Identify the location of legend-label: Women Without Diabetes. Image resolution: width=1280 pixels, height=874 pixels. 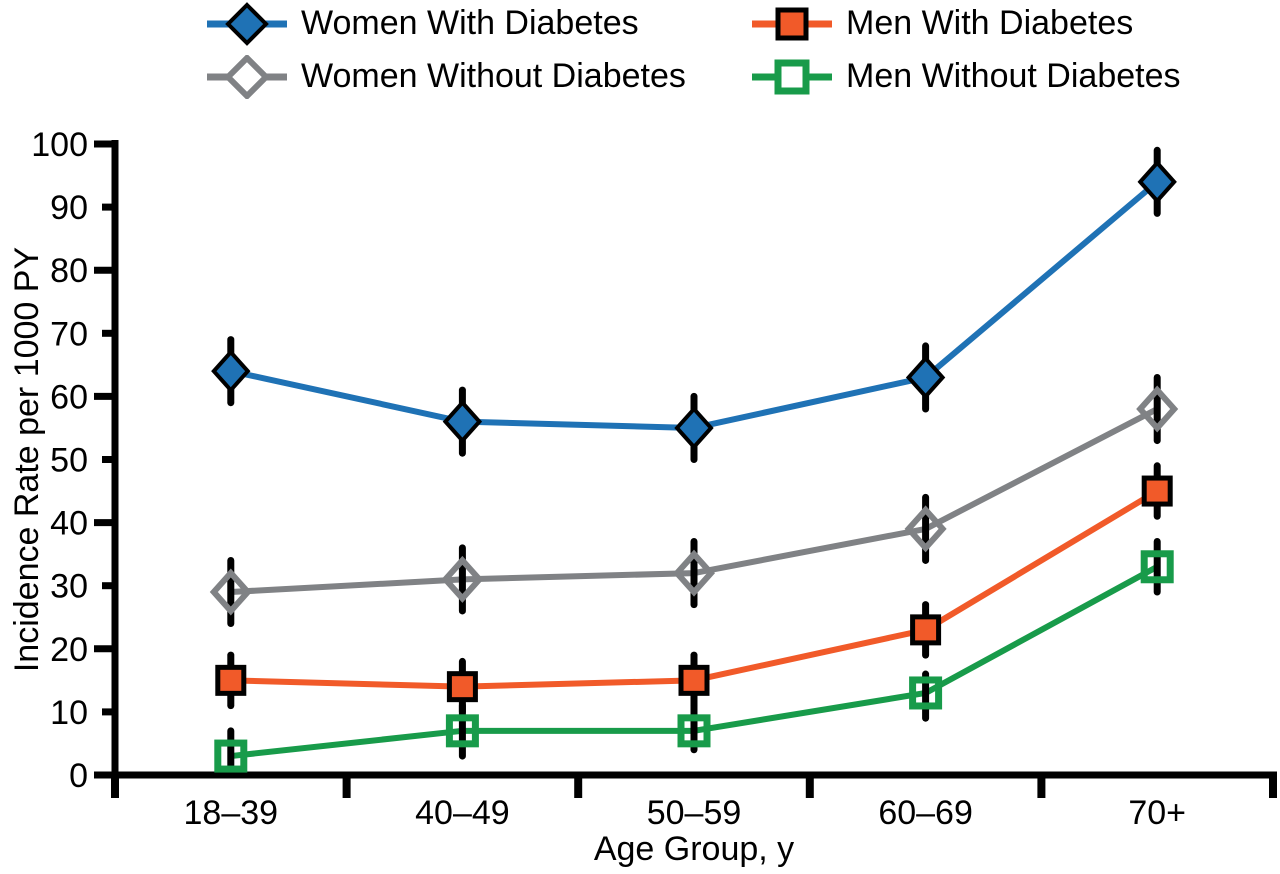
(493, 76).